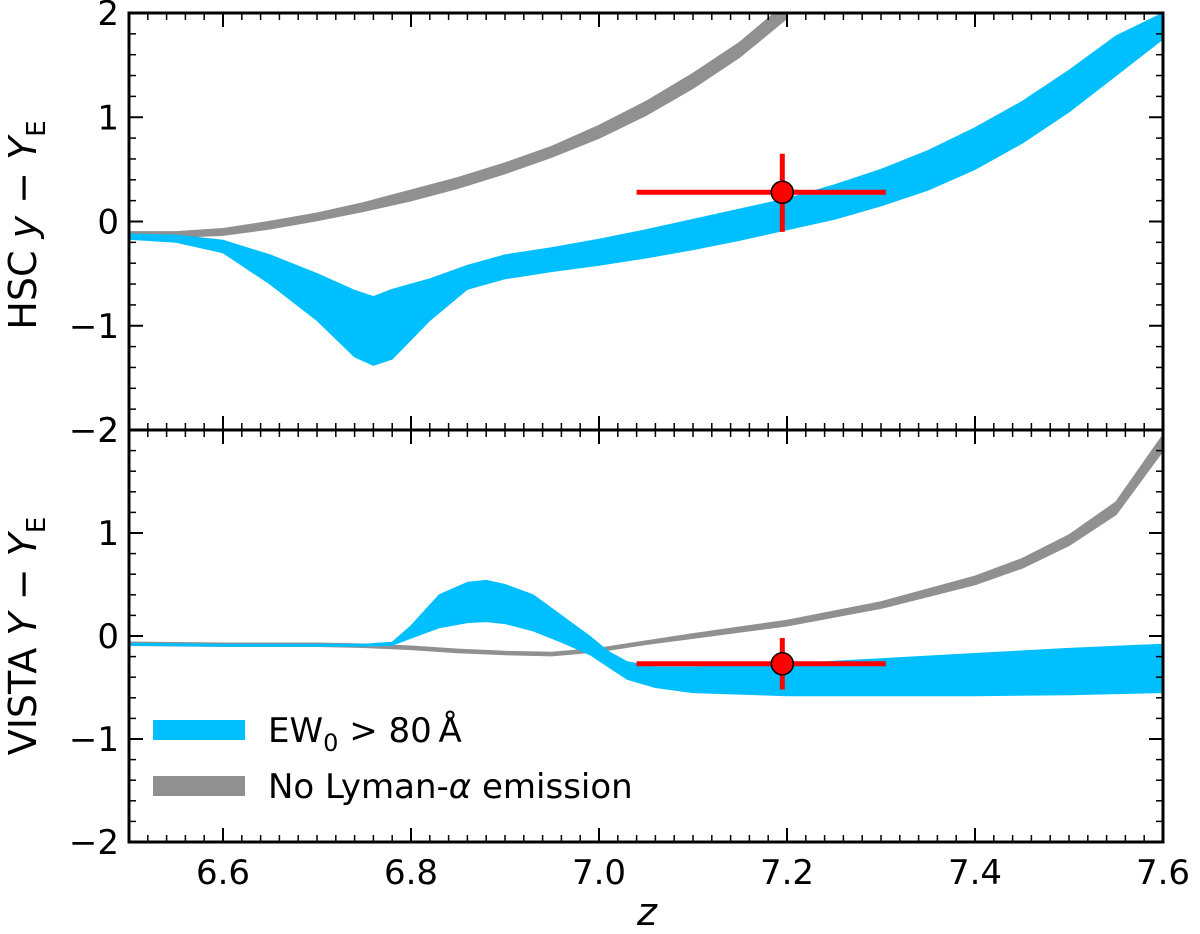  Describe the element at coordinates (458, 125) in the screenshot. I see `nolya-band-top` at that location.